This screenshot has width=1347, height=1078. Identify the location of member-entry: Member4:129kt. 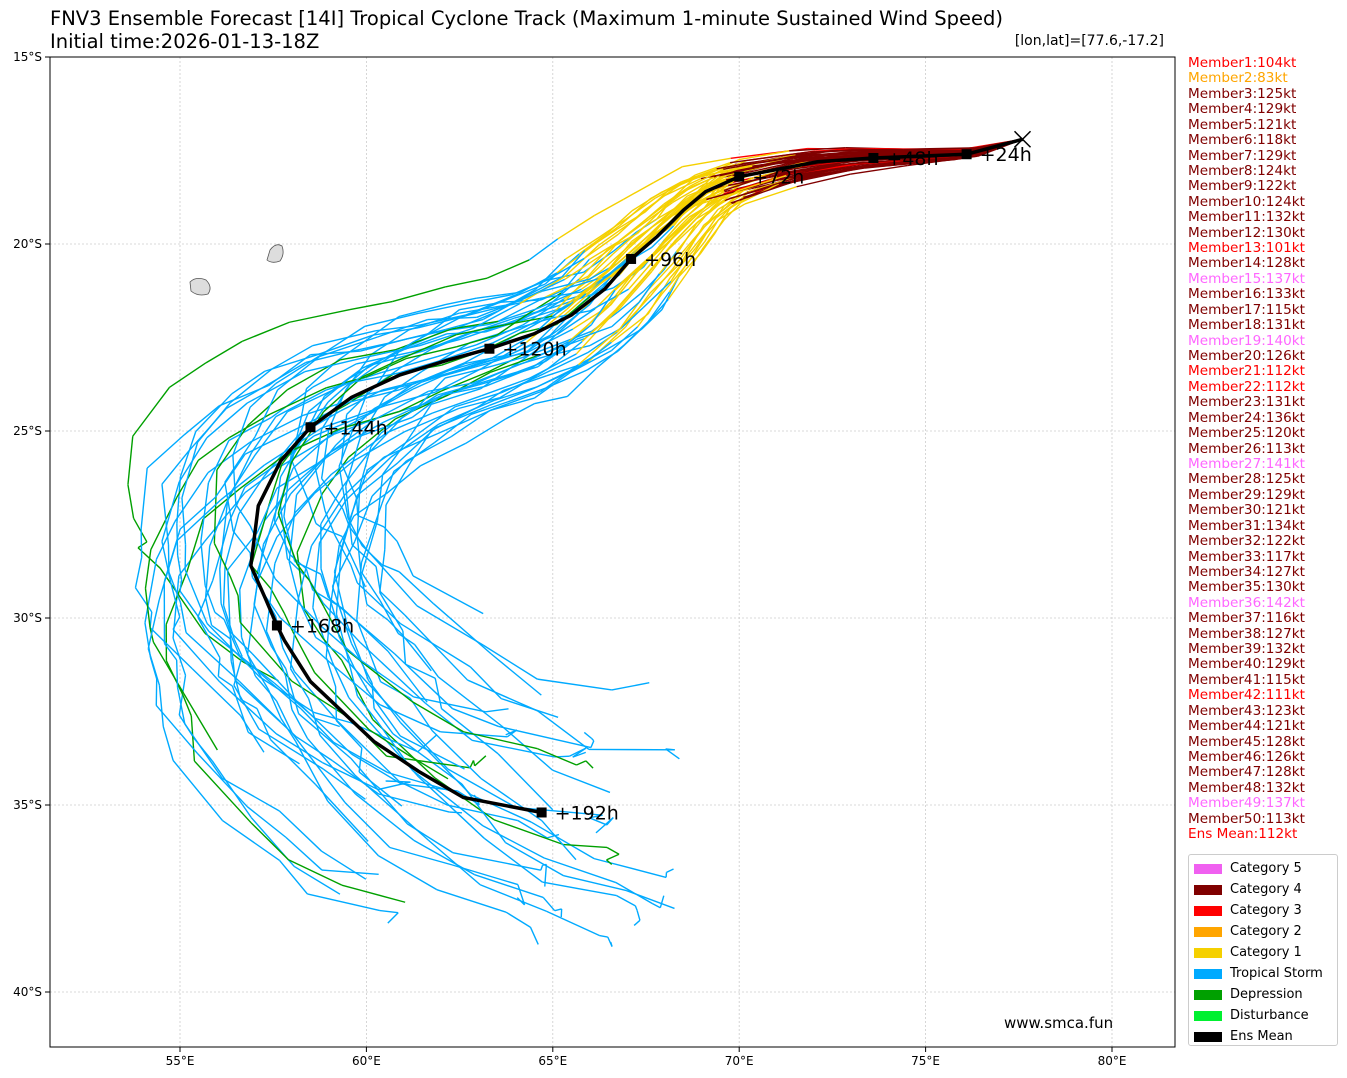
(1242, 109).